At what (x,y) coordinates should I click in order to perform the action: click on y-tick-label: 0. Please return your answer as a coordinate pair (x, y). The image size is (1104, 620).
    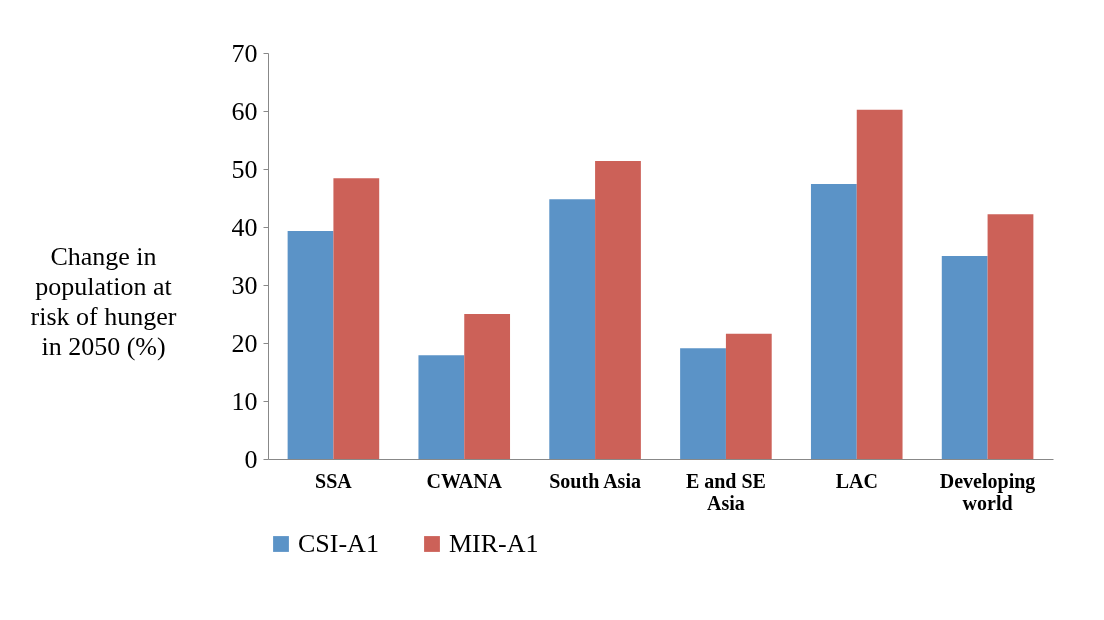
    Looking at the image, I should click on (251, 459).